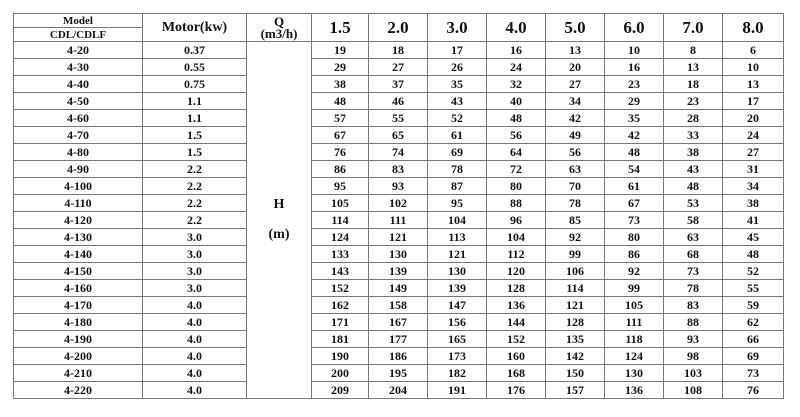 The height and width of the screenshot is (417, 800). I want to click on head-value-cell: 55, so click(398, 118).